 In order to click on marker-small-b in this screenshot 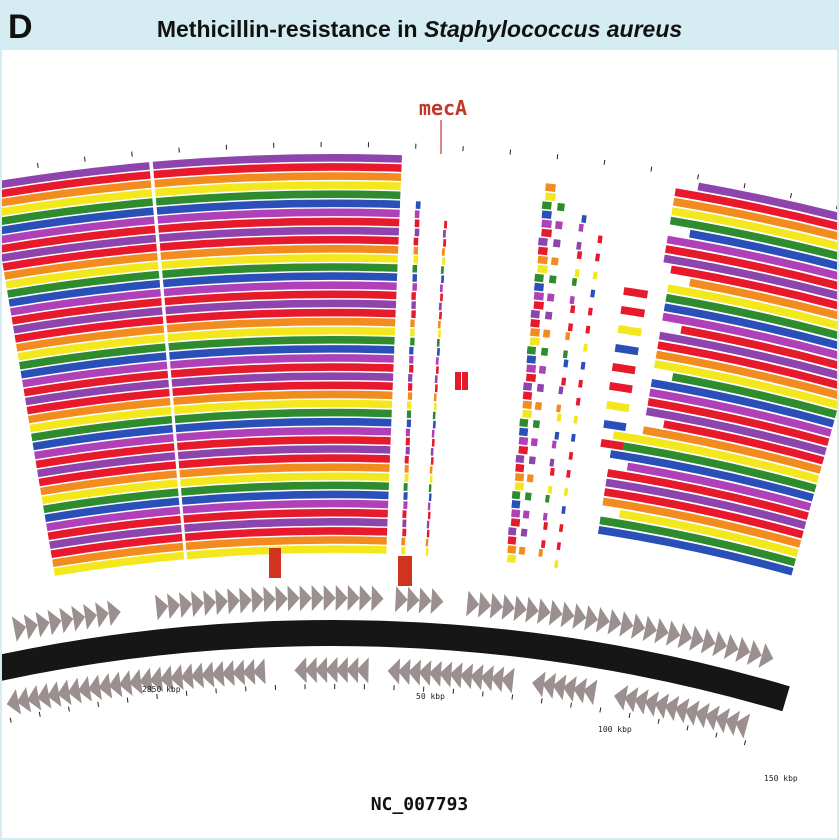, I will do `click(465, 381)`.